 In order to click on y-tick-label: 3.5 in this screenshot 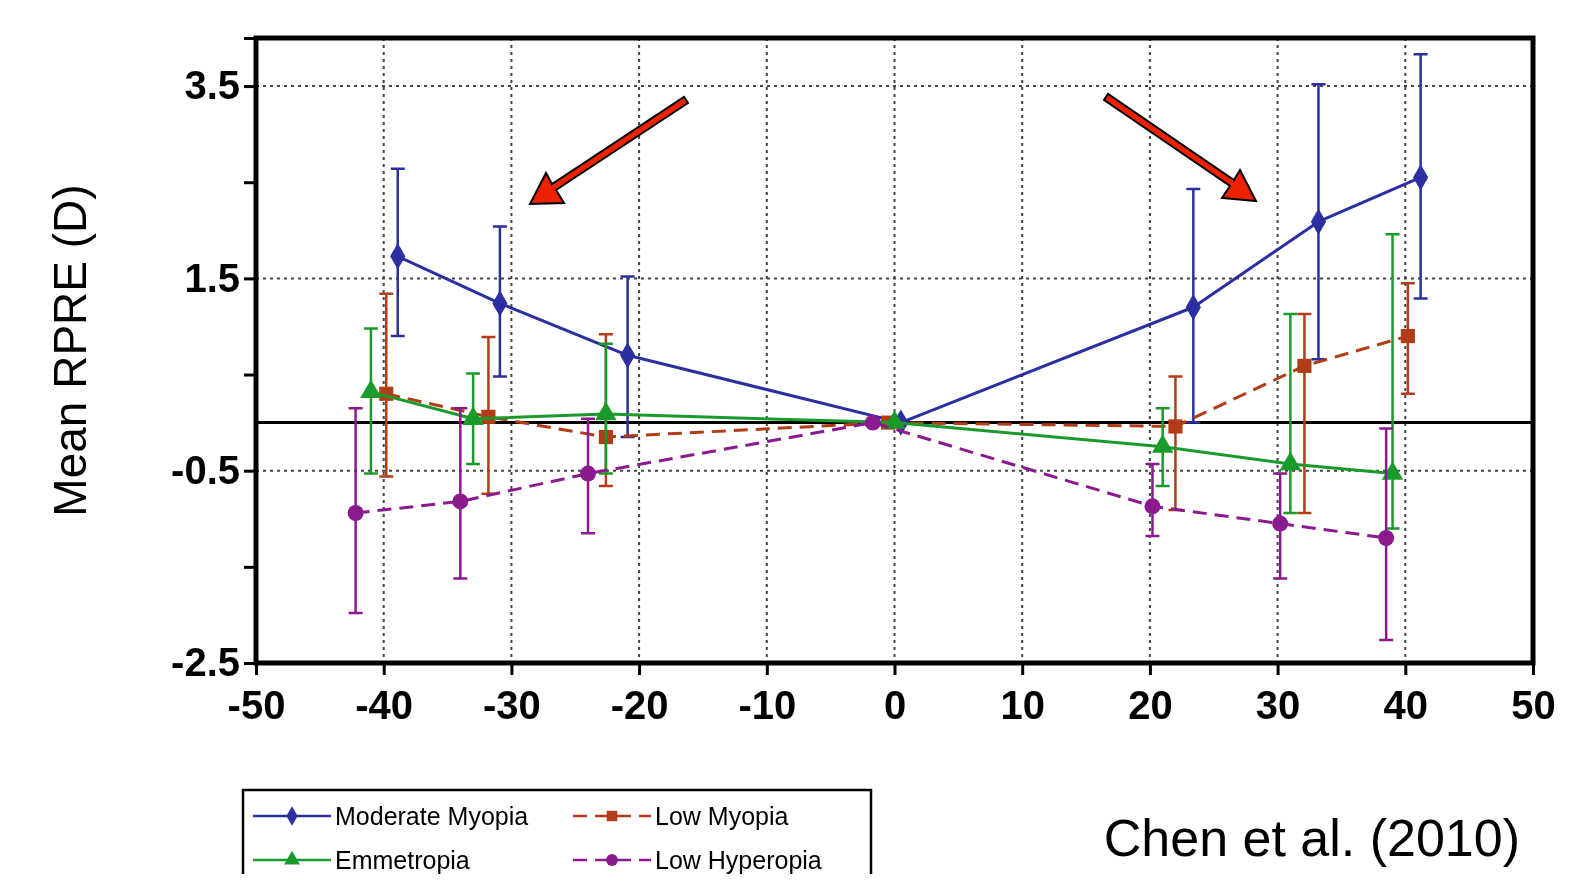, I will do `click(212, 85)`.